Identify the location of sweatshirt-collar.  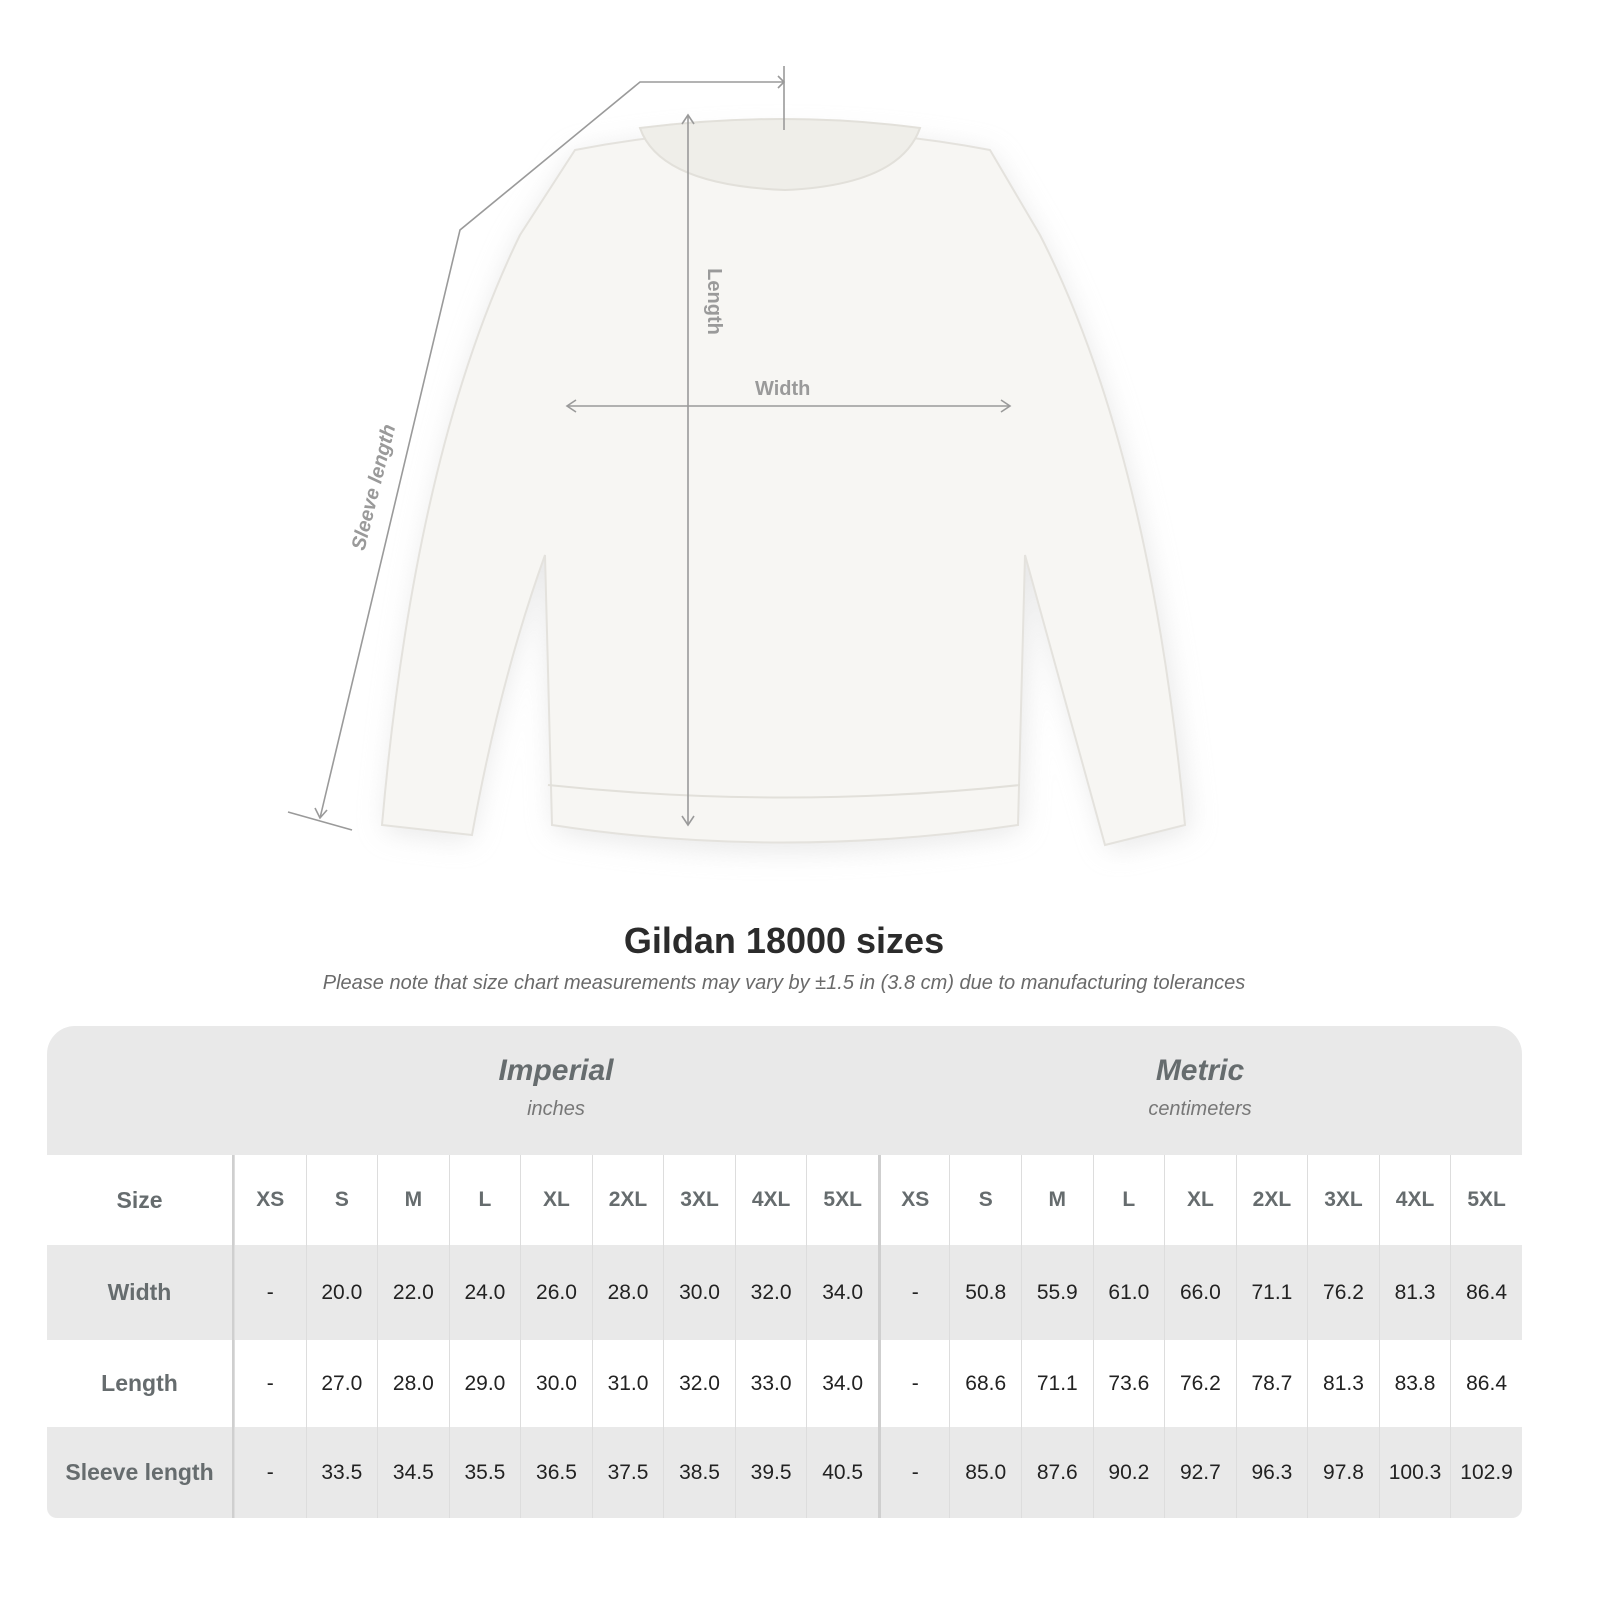
(780, 155).